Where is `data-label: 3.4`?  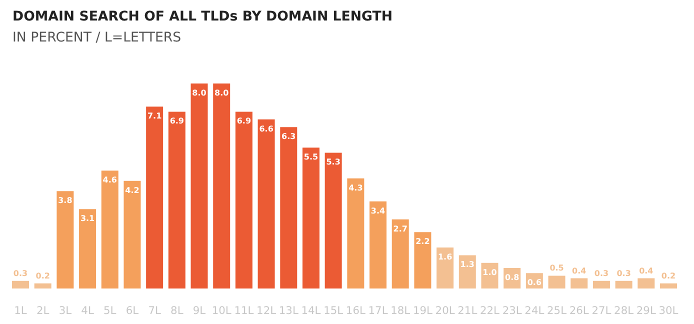 data-label: 3.4 is located at coordinates (378, 211).